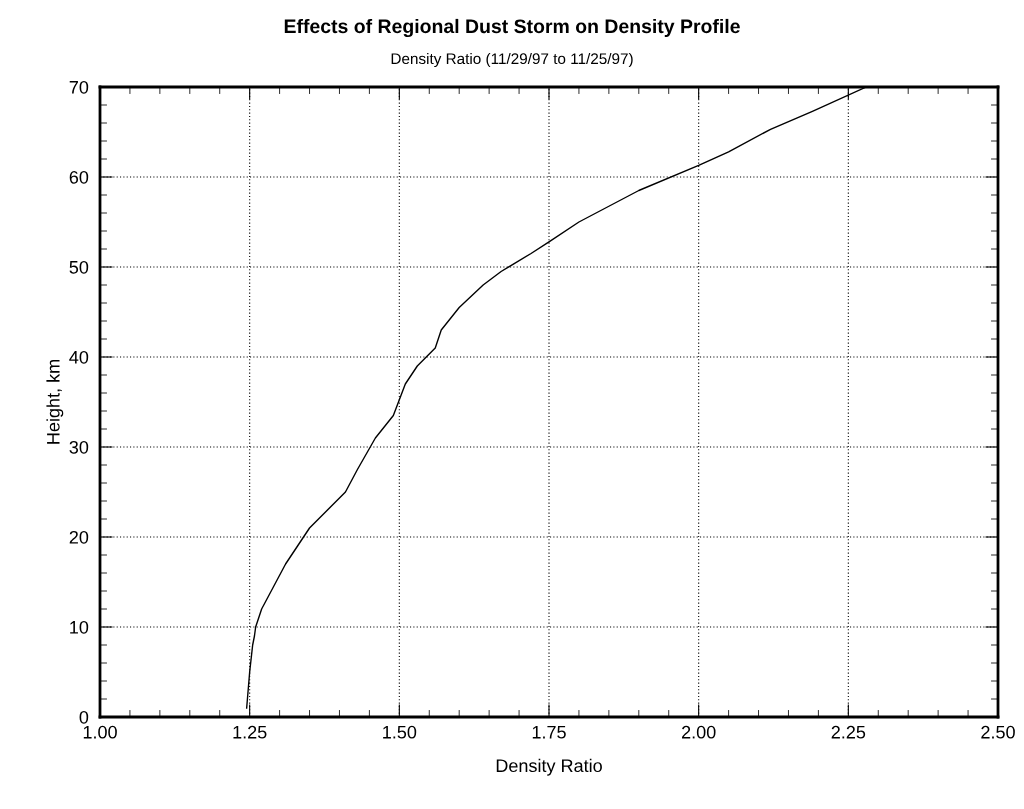 This screenshot has height=809, width=1024. Describe the element at coordinates (79, 177) in the screenshot. I see `y-tick-label: 60` at that location.